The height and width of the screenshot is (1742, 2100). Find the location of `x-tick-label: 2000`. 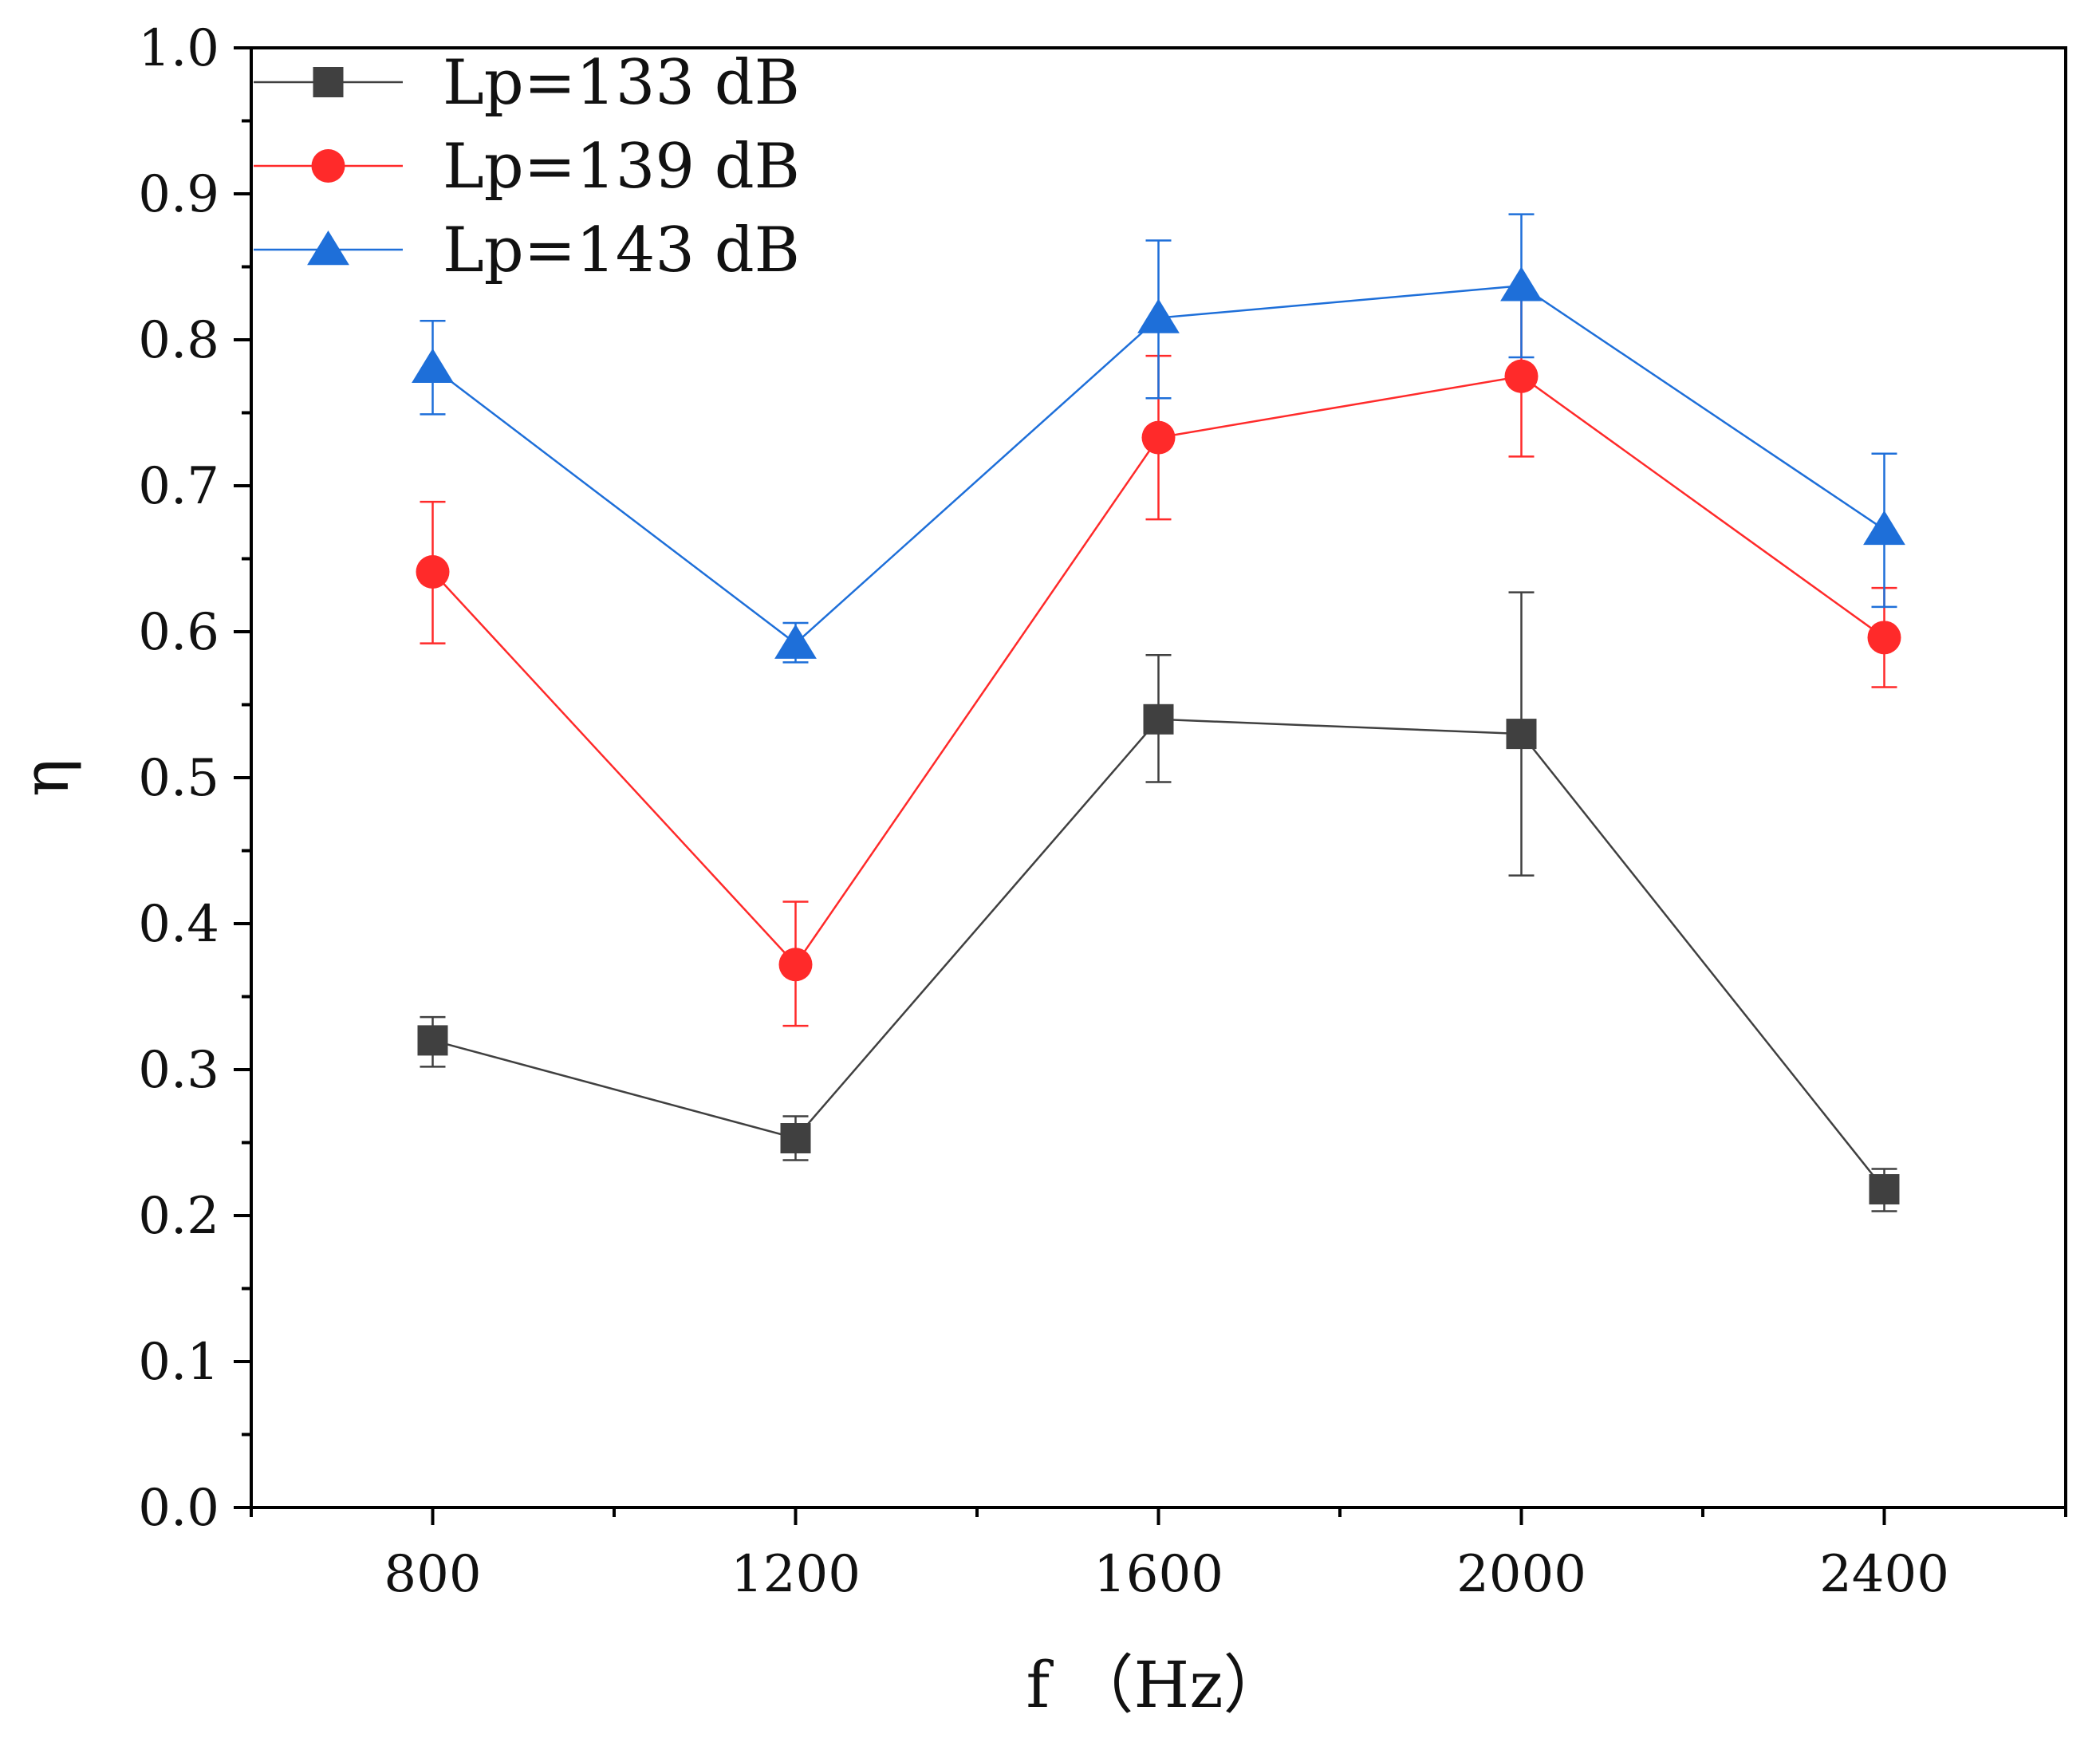

x-tick-label: 2000 is located at coordinates (1521, 1574).